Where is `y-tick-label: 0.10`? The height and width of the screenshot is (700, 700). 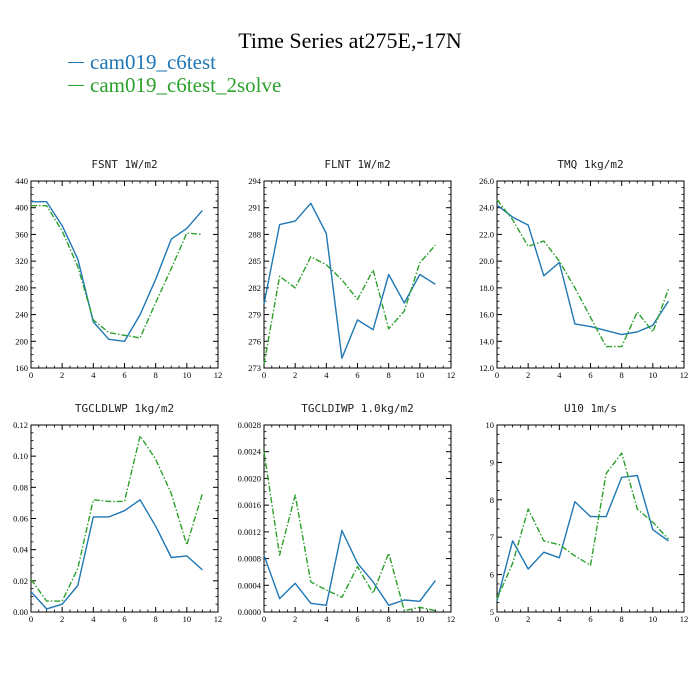
y-tick-label: 0.10 is located at coordinates (20, 456).